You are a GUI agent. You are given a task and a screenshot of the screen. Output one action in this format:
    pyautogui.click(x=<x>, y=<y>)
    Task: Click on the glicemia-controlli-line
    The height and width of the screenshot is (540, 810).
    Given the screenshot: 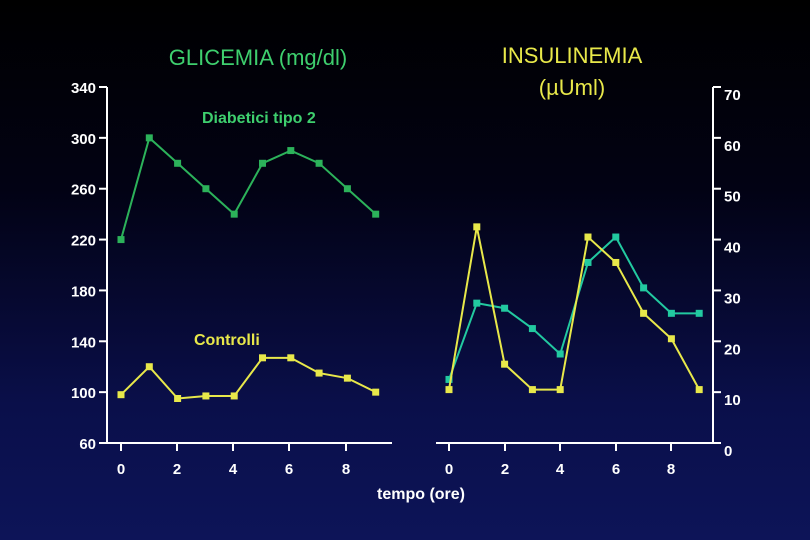 What is the action you would take?
    pyautogui.click(x=248, y=378)
    